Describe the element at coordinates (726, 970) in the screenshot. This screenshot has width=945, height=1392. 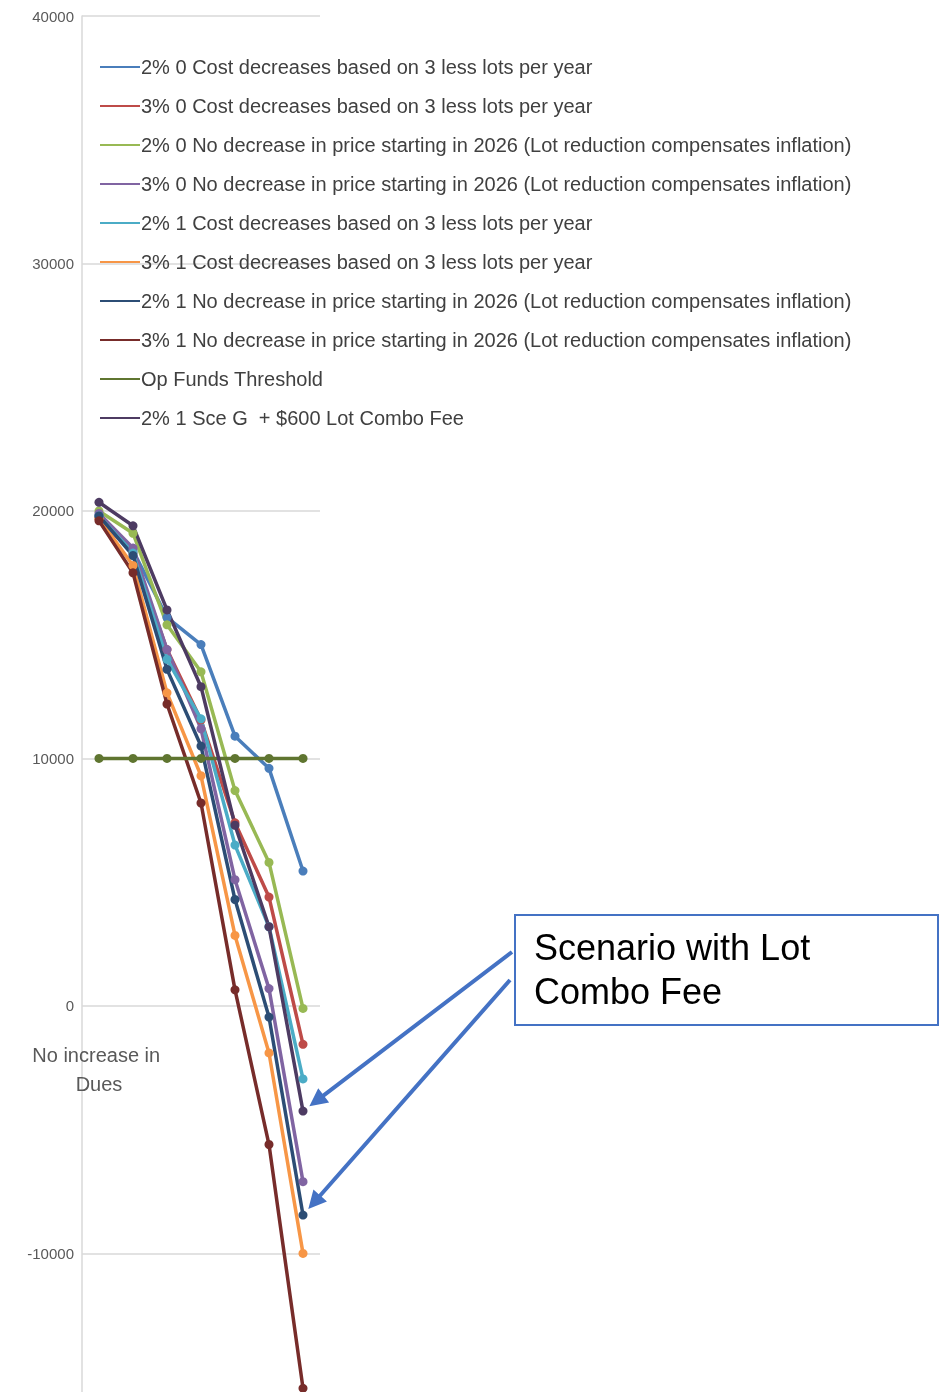
I see `text: Scenario with Lot Combo Fee` at that location.